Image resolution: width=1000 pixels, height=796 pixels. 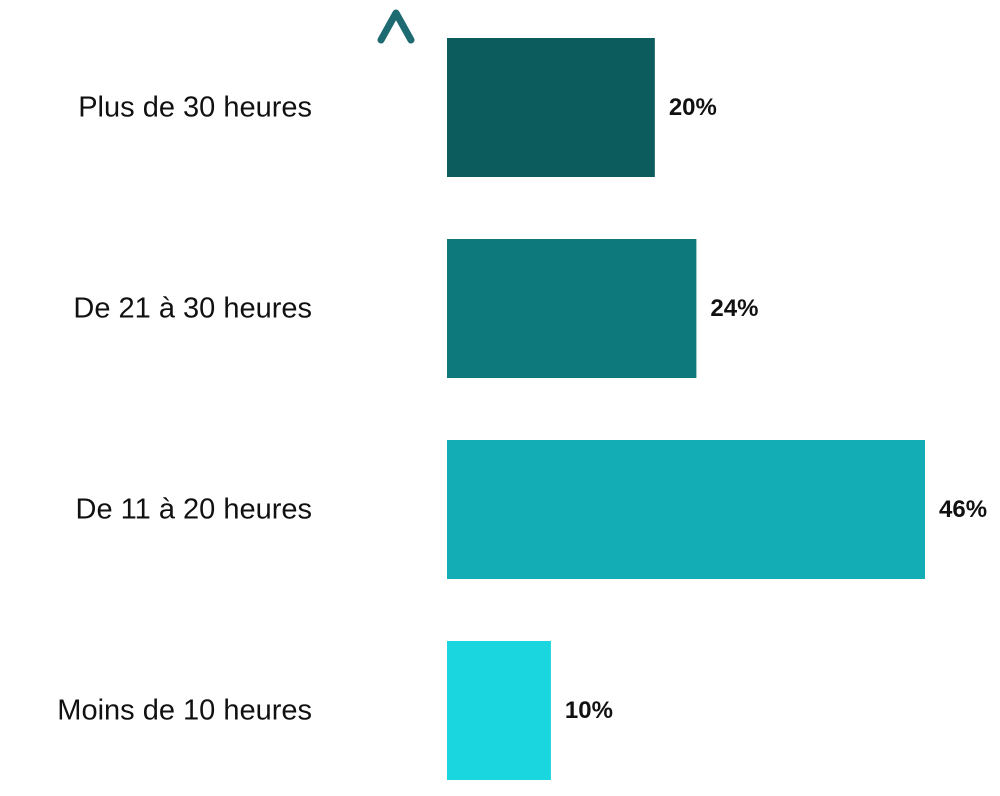 What do you see at coordinates (572, 308) in the screenshot?
I see `bar-de-21-a-30-heures` at bounding box center [572, 308].